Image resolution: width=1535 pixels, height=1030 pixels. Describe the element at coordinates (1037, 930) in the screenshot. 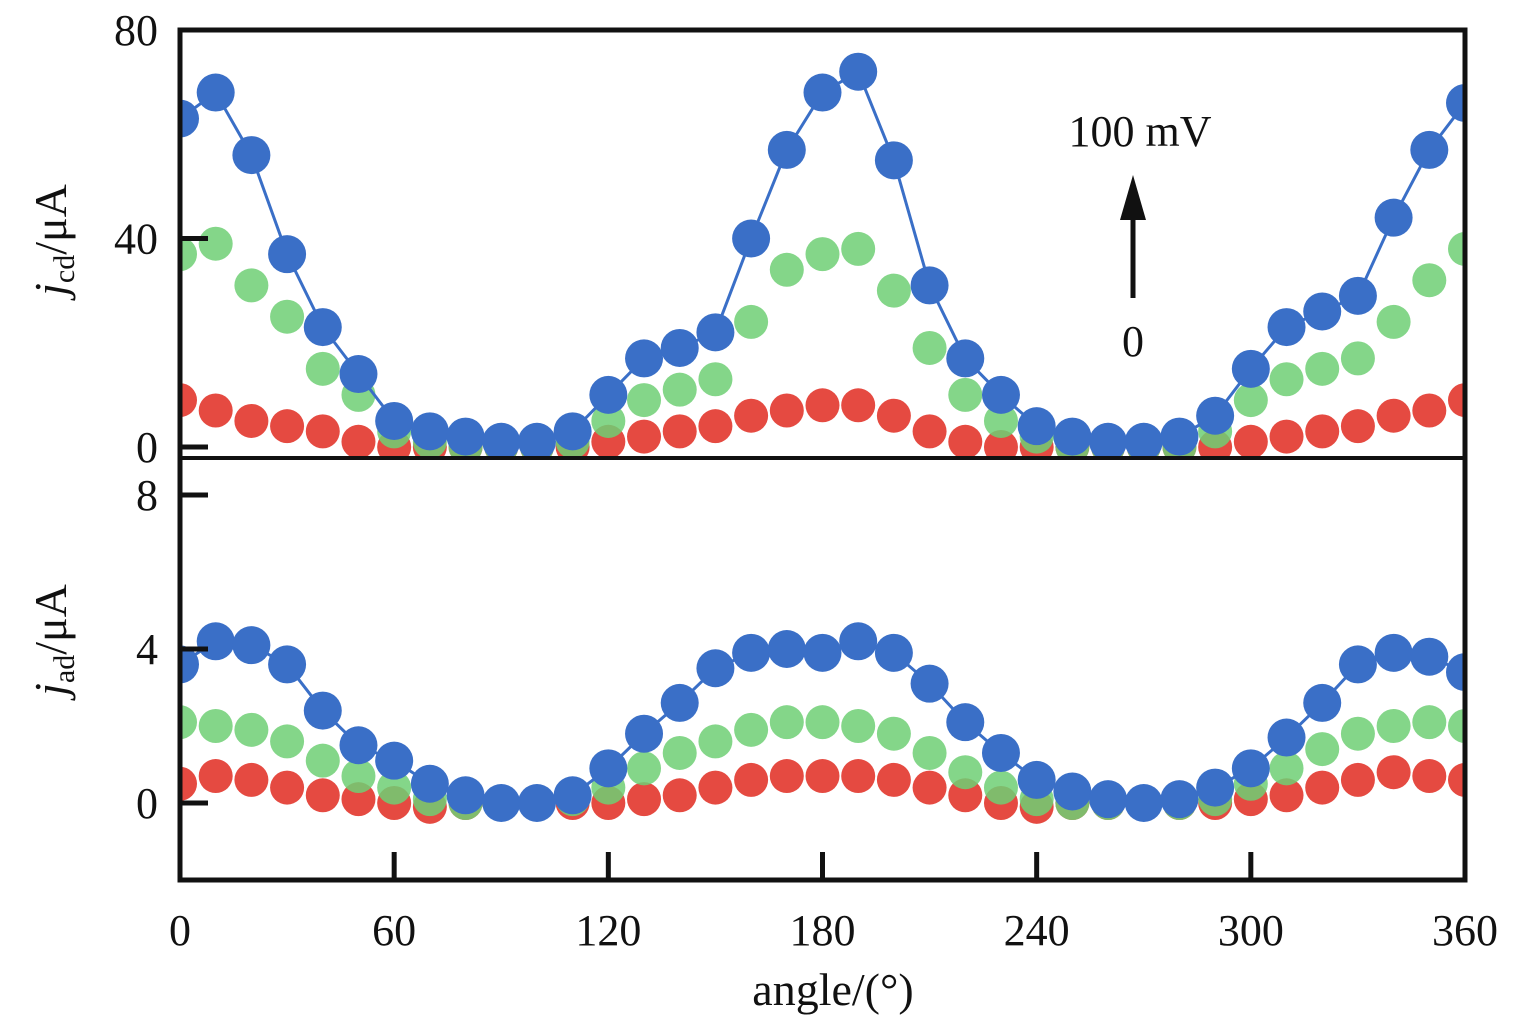

I see `x-tick-label: 240` at that location.